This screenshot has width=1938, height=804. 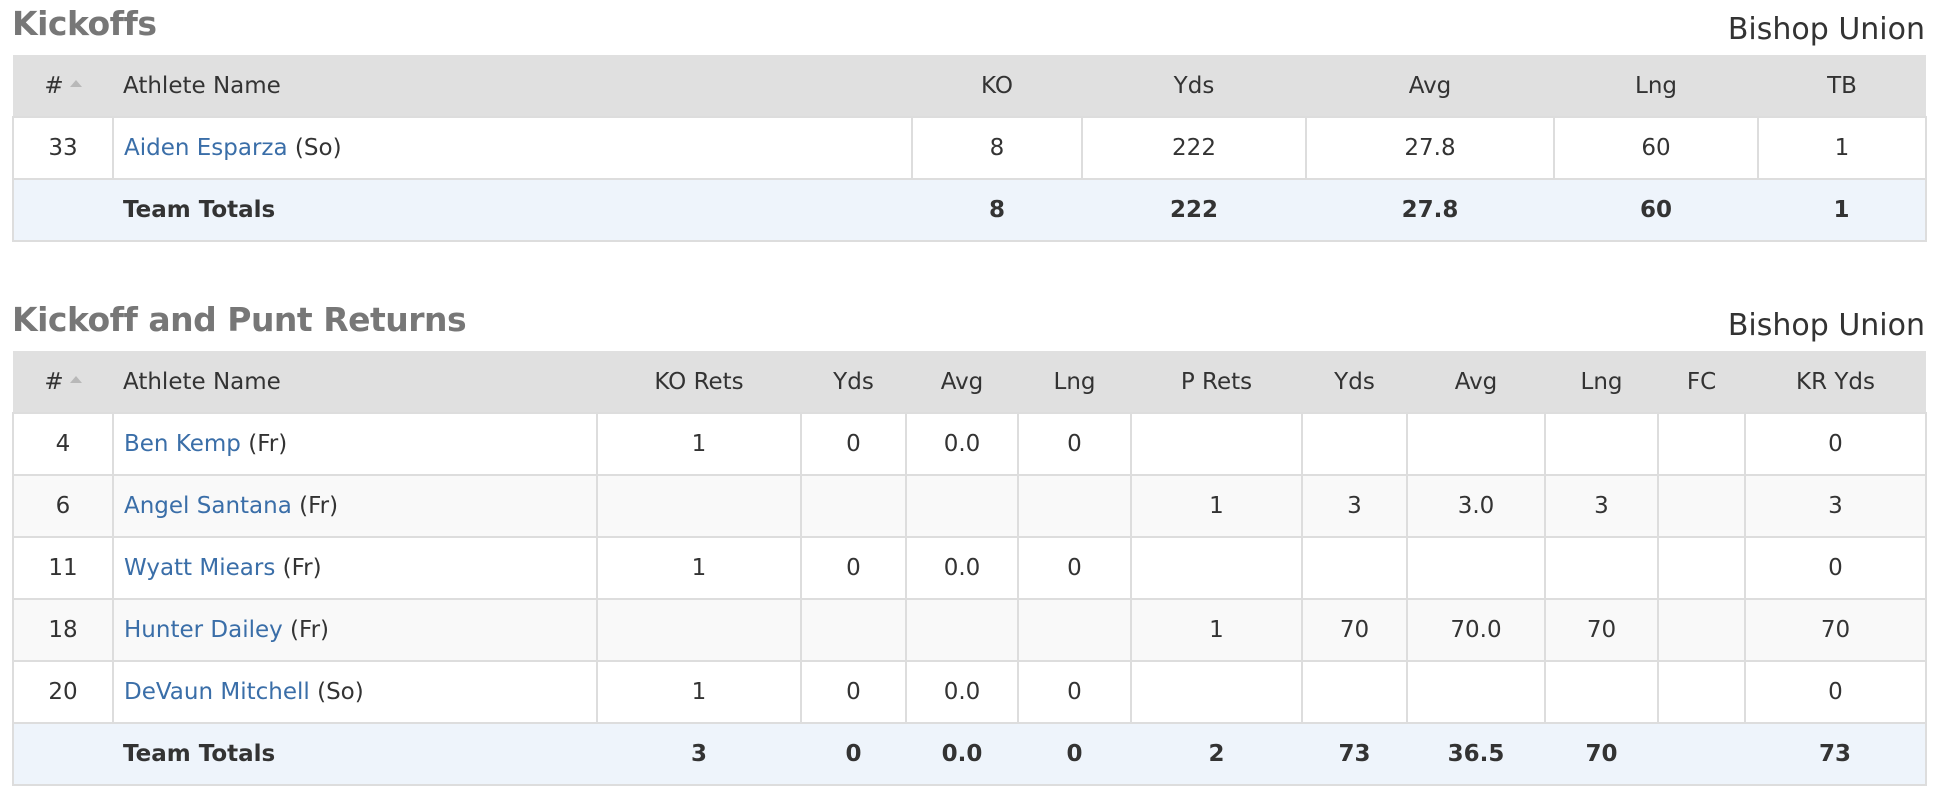 What do you see at coordinates (1656, 85) in the screenshot?
I see `kickoffs-header-lng: Lng` at bounding box center [1656, 85].